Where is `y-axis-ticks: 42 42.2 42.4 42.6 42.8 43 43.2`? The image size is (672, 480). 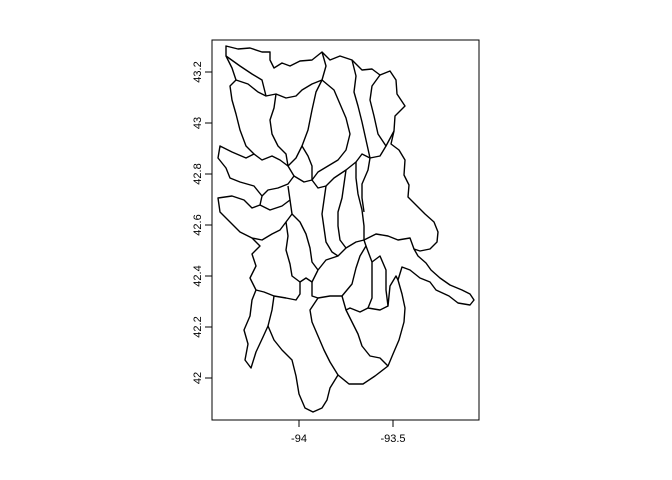
y-axis-ticks: 42 42.2 42.4 42.6 42.8 43 43.2 is located at coordinates (202, 222).